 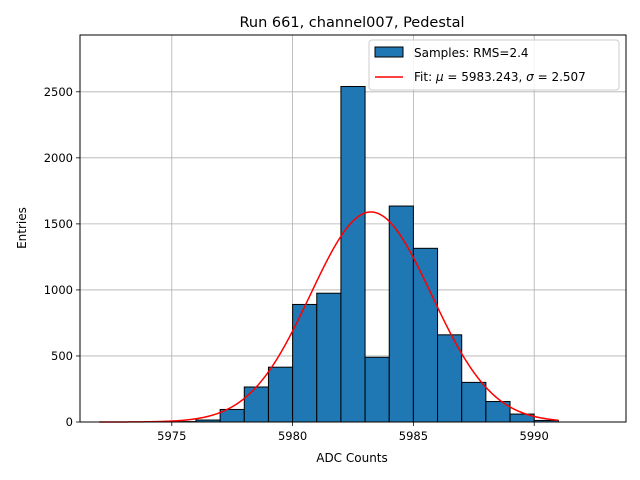 What do you see at coordinates (413, 436) in the screenshot?
I see `x-tick-label: 5985` at bounding box center [413, 436].